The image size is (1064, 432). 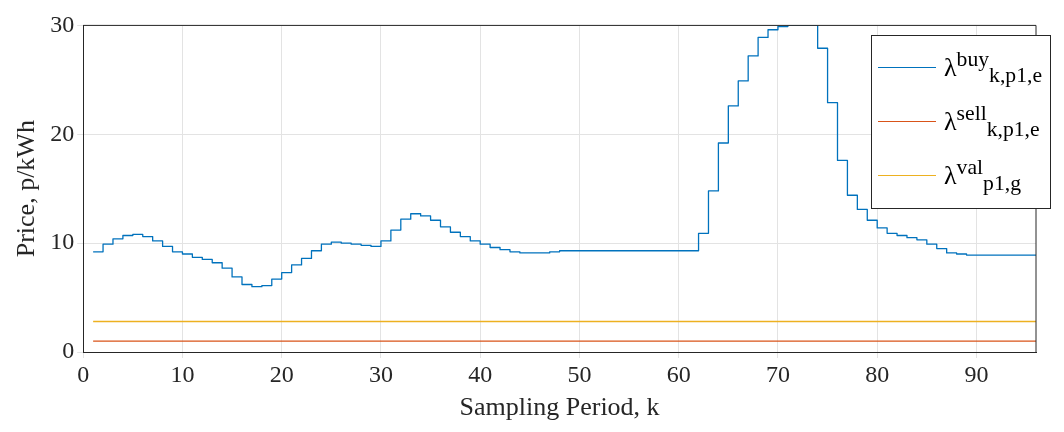 I want to click on x-tick-label: 40, so click(x=480, y=373).